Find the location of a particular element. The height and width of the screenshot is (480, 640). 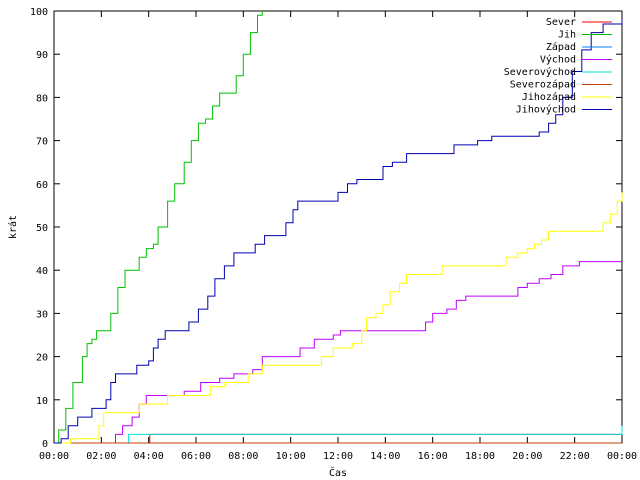

legend-label-jih: Jih is located at coordinates (567, 35).